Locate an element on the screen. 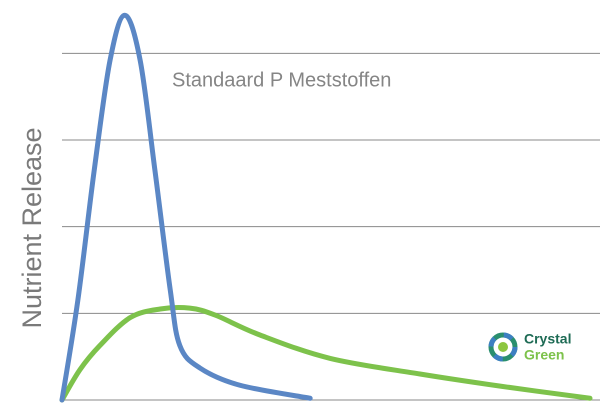 This screenshot has height=405, width=602. logo-core is located at coordinates (503, 347).